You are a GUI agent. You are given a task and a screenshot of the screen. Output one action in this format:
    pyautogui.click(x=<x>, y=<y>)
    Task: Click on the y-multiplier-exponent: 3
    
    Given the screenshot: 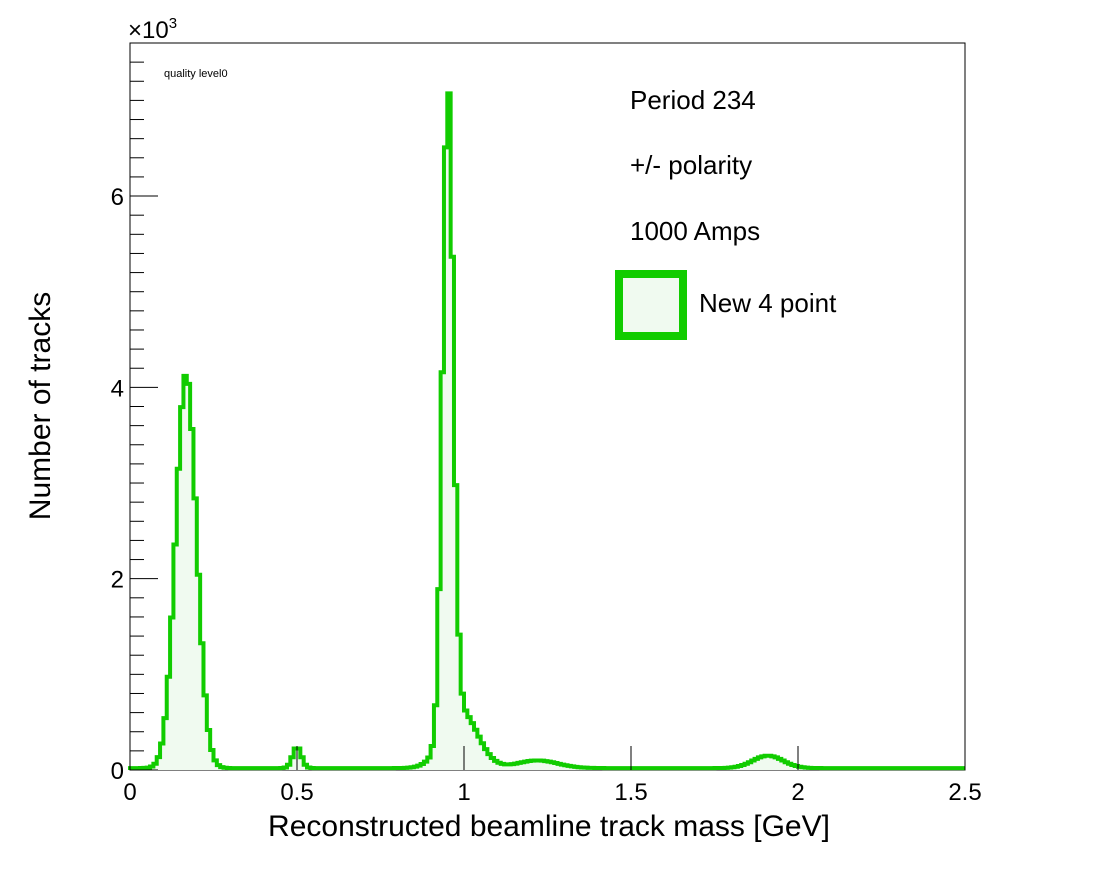 What is the action you would take?
    pyautogui.click(x=173, y=23)
    